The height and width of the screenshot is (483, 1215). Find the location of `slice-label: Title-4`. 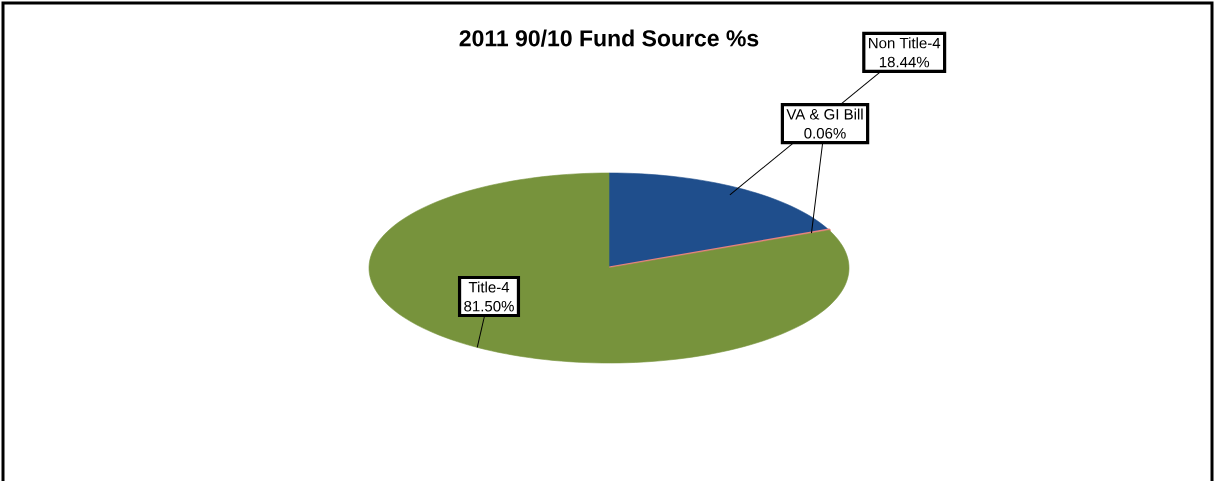

slice-label: Title-4 is located at coordinates (489, 287).